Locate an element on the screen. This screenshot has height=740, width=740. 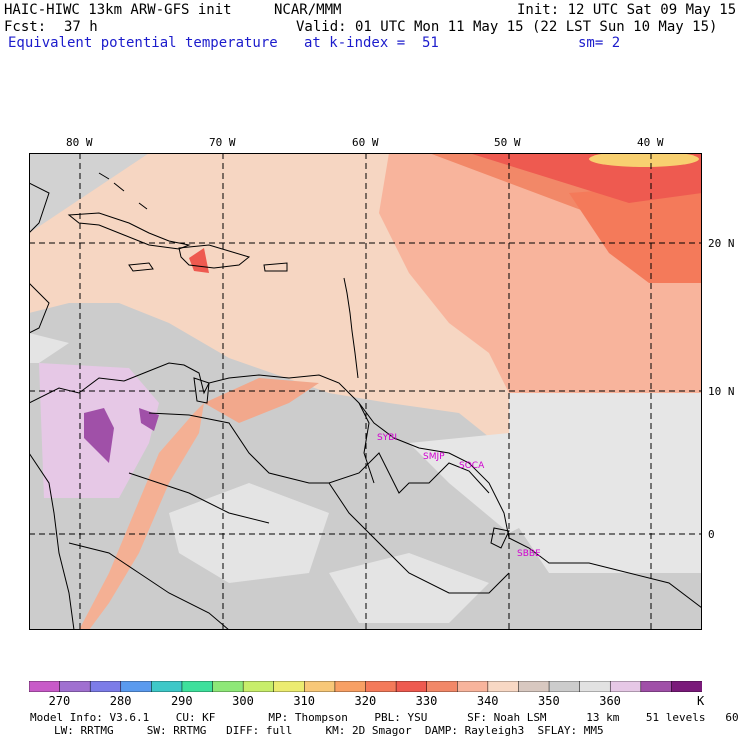
lat-label-10n: 10 N is located at coordinates (721, 391).